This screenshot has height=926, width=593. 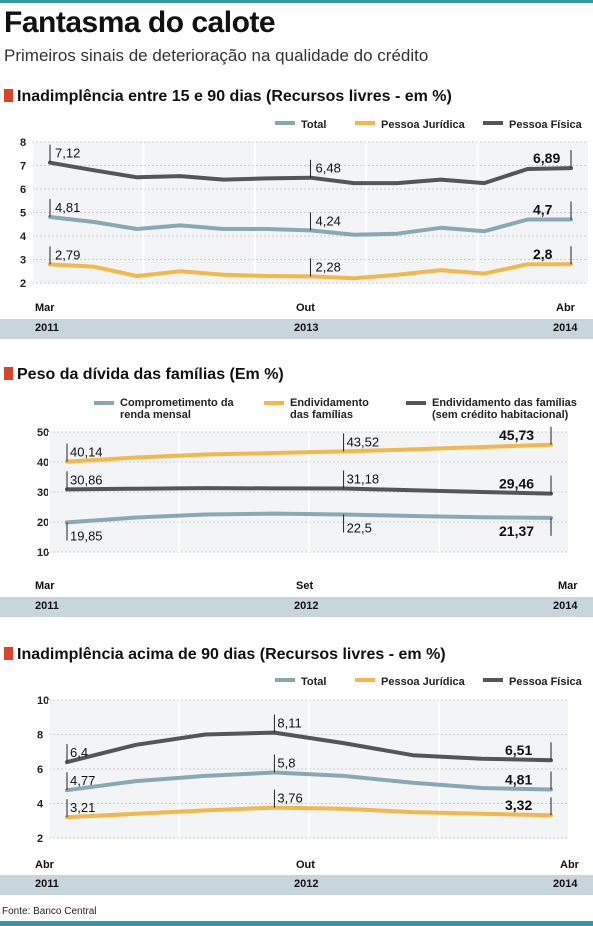 What do you see at coordinates (140, 22) in the screenshot?
I see `page-title: Fantasma do calote` at bounding box center [140, 22].